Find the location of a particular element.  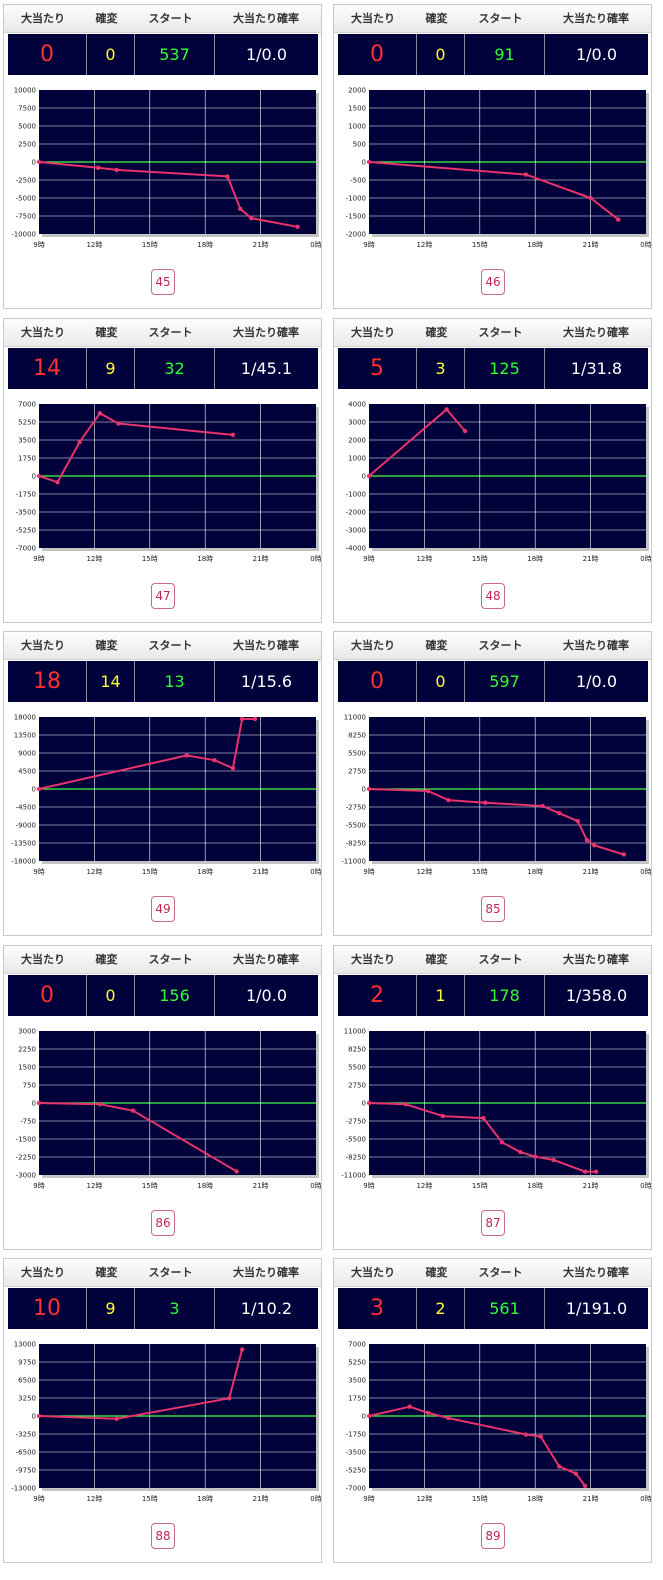

y-tick-label: 5500 is located at coordinates (357, 754).